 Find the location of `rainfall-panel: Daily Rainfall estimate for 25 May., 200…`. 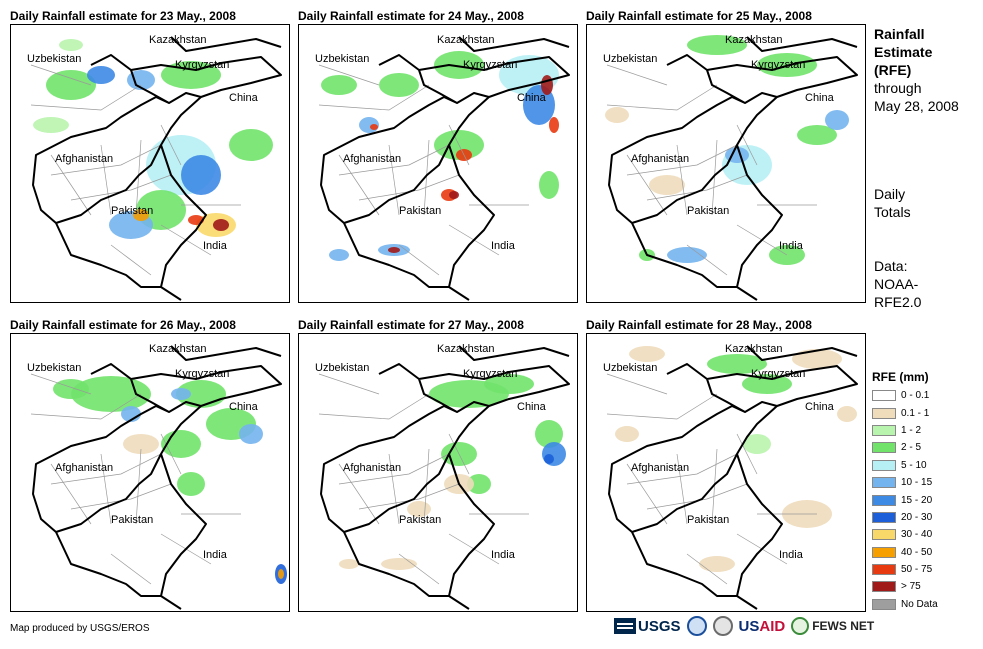

rainfall-panel: Daily Rainfall estimate for 25 May., 200… is located at coordinates (726, 155).